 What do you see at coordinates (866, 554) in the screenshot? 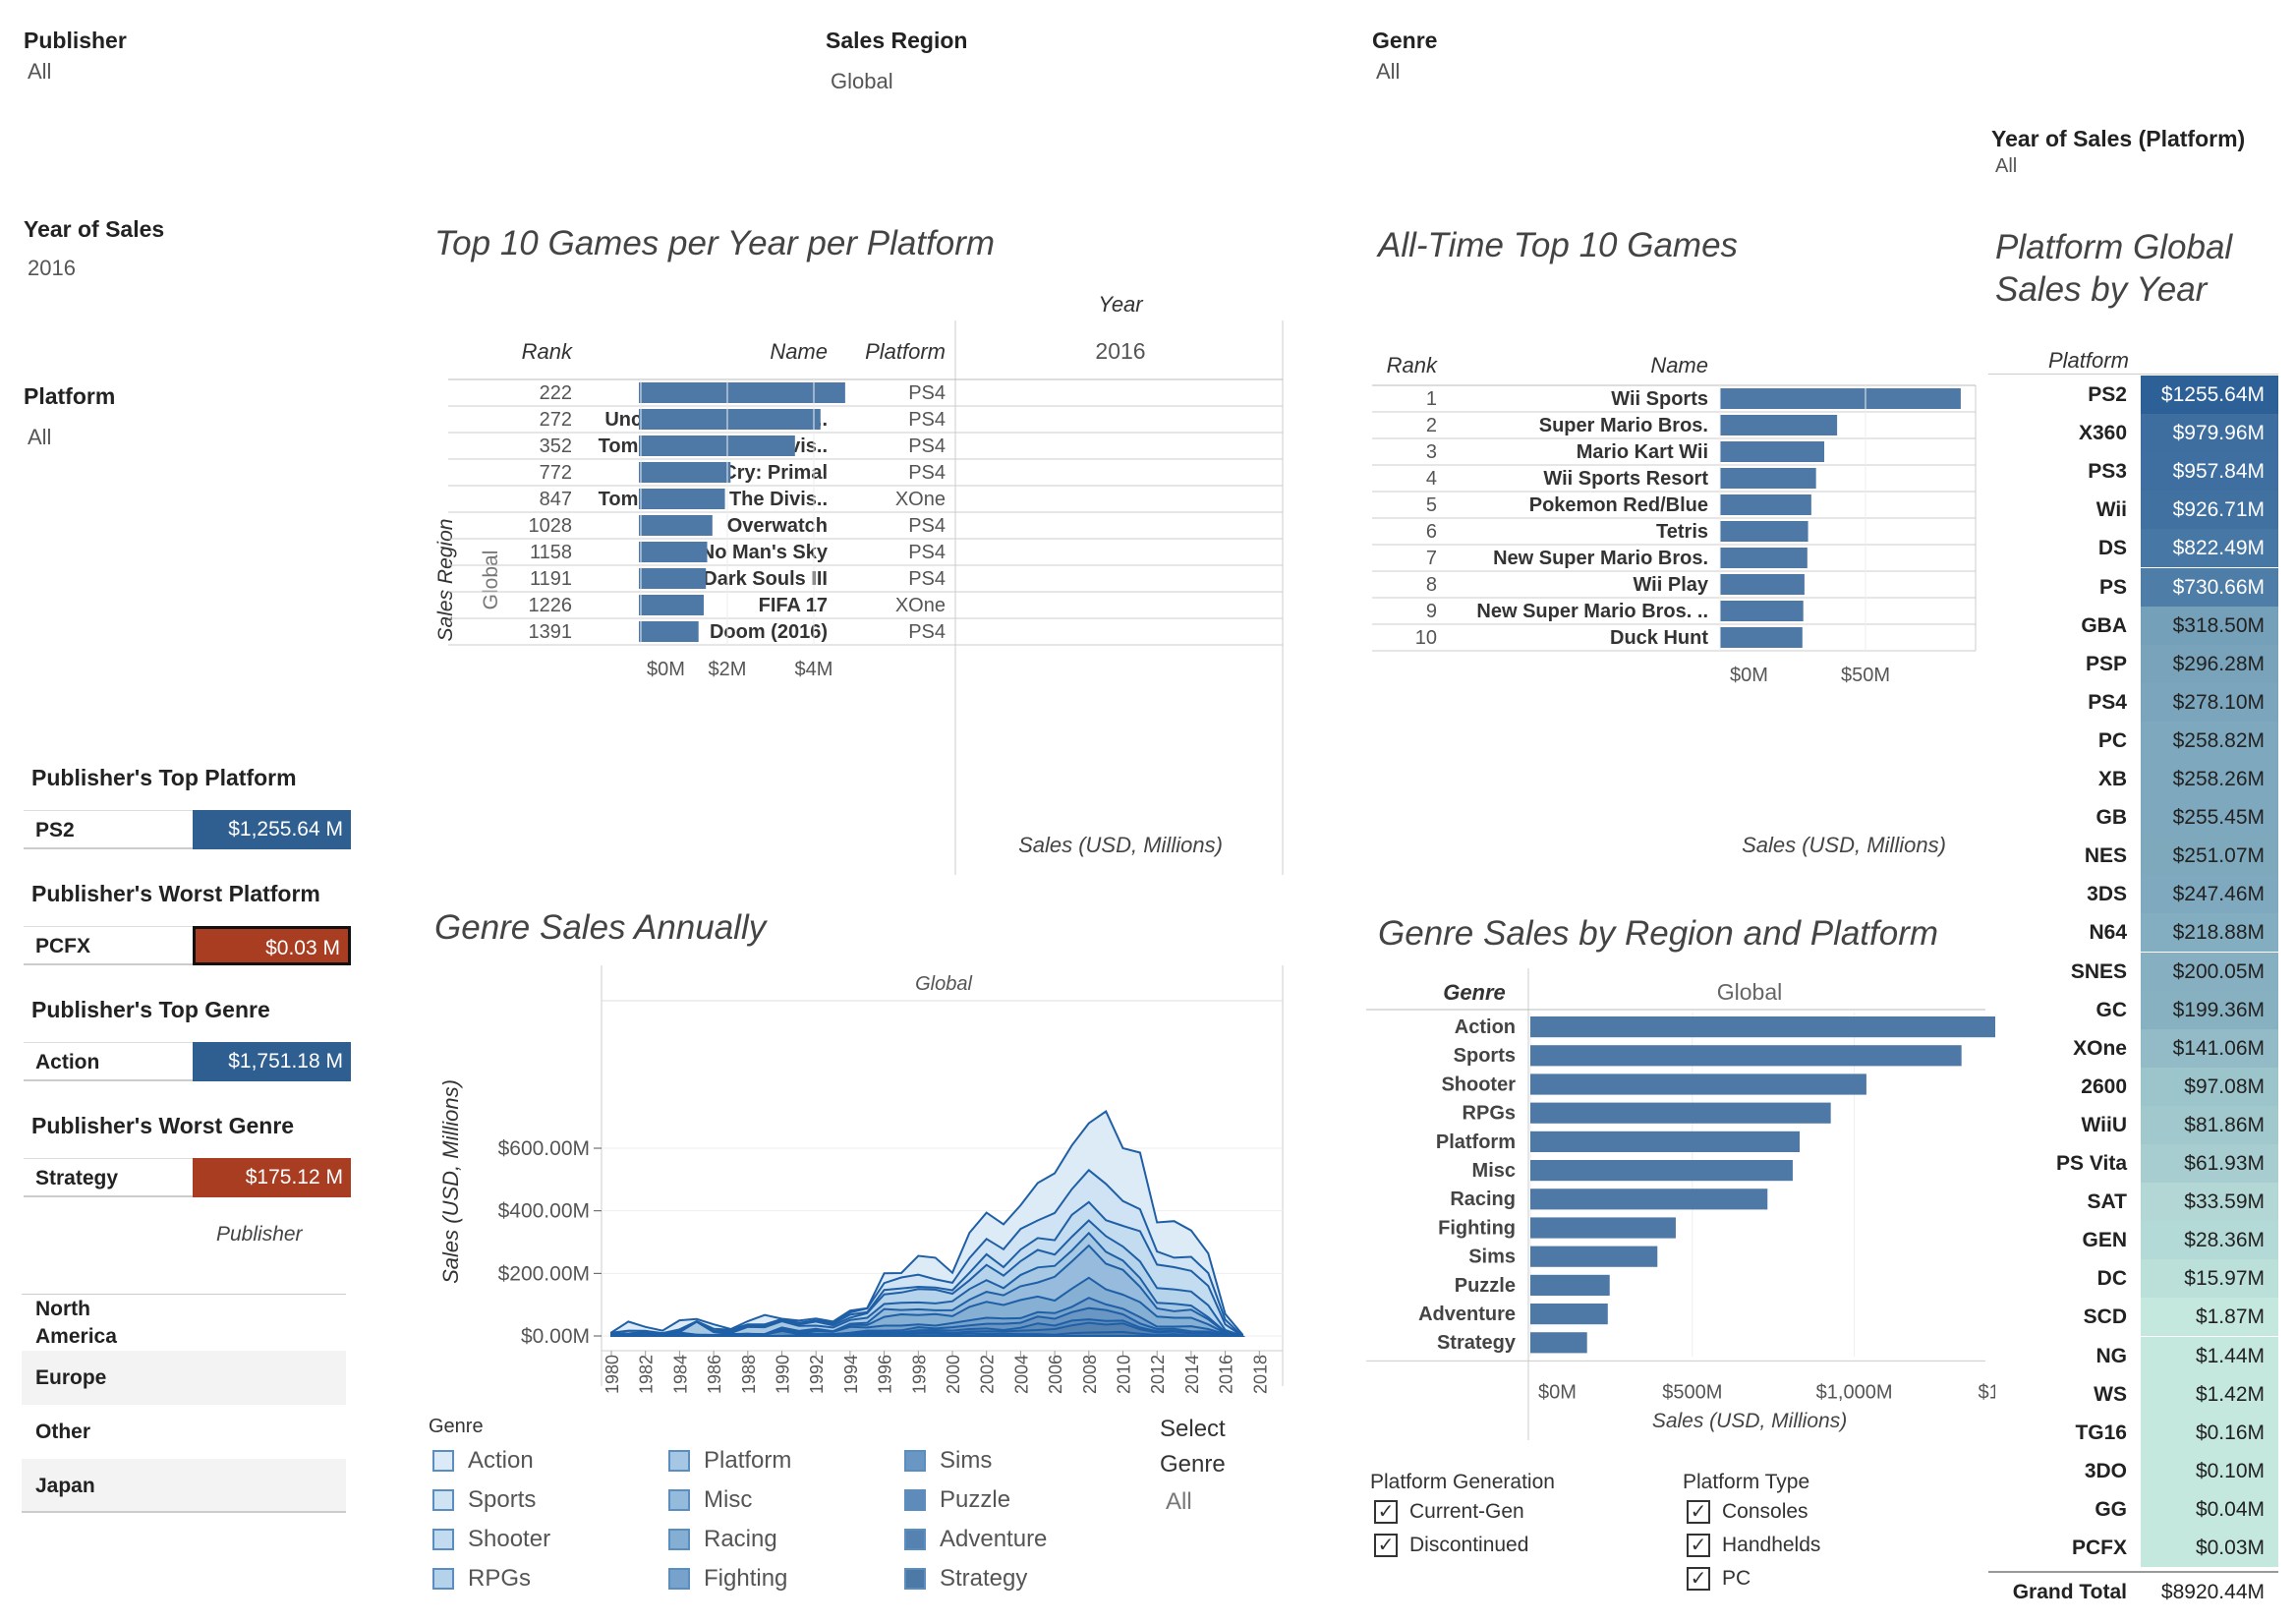
I see `table-row: 1158 No Man's Sky PS4` at bounding box center [866, 554].